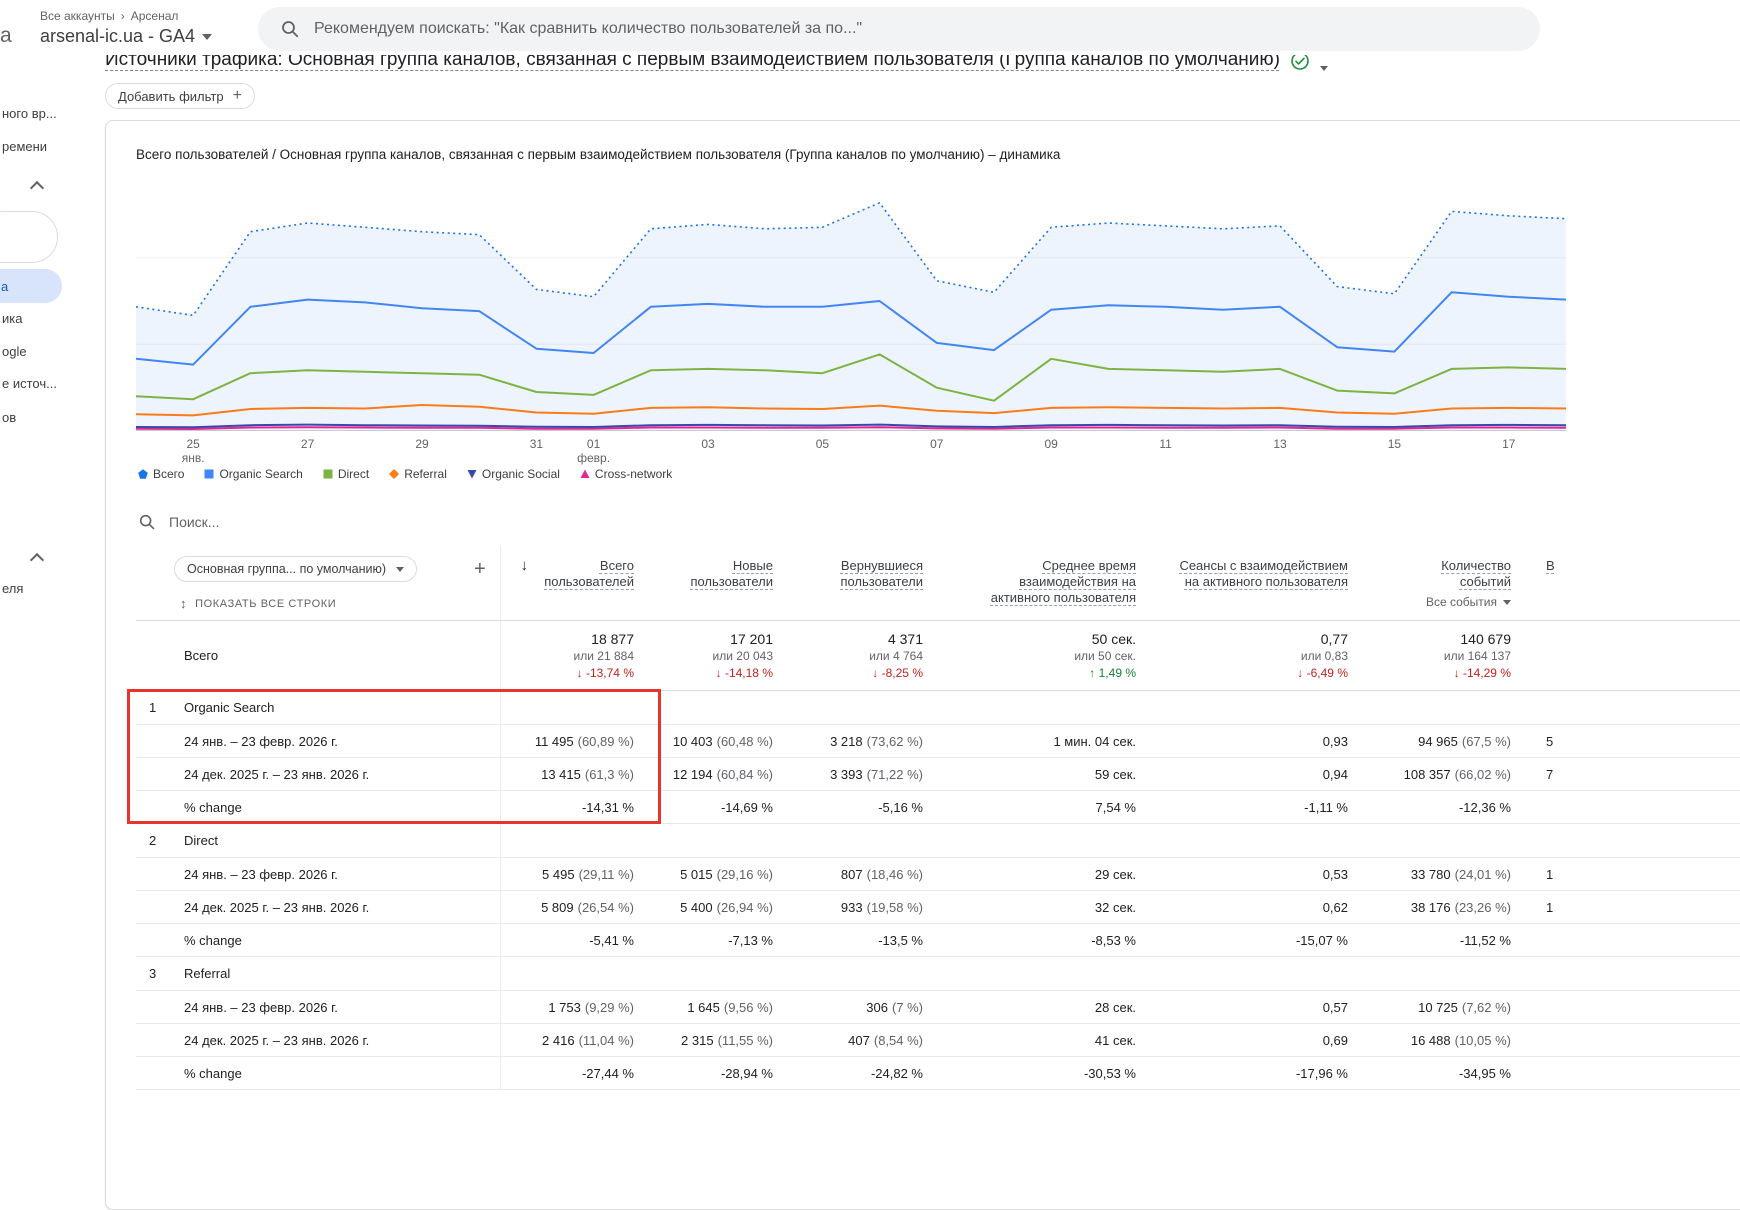 This screenshot has height=1210, width=1740. Describe the element at coordinates (418, 474) in the screenshot. I see `legend-item: Referral` at that location.